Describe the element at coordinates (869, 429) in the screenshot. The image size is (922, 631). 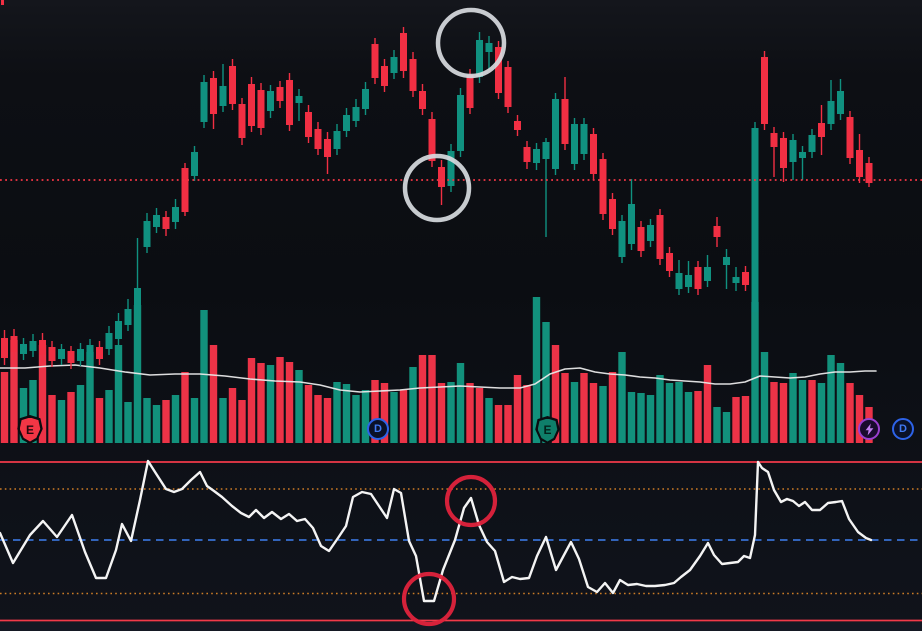
I see `split-marker` at that location.